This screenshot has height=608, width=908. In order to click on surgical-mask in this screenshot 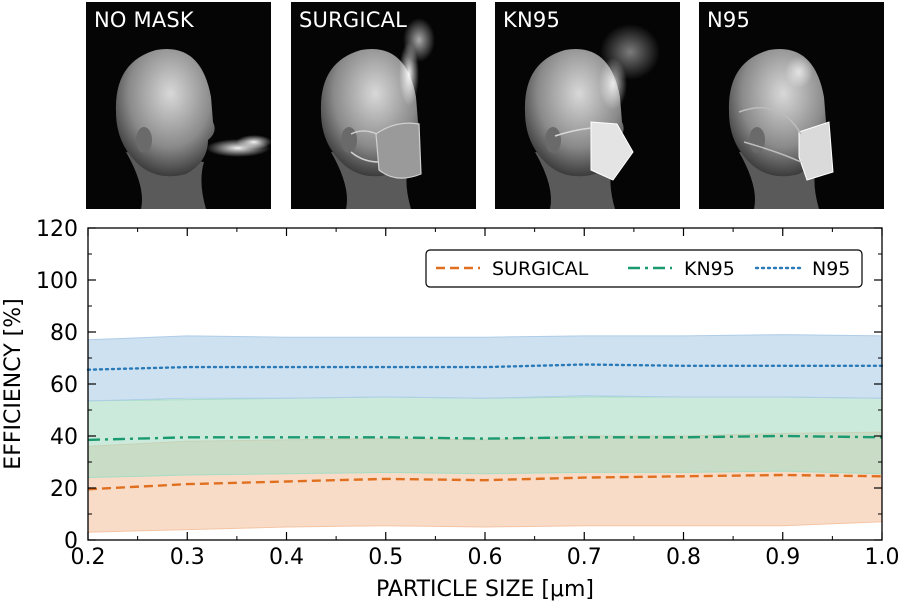, I will do `click(398, 150)`.